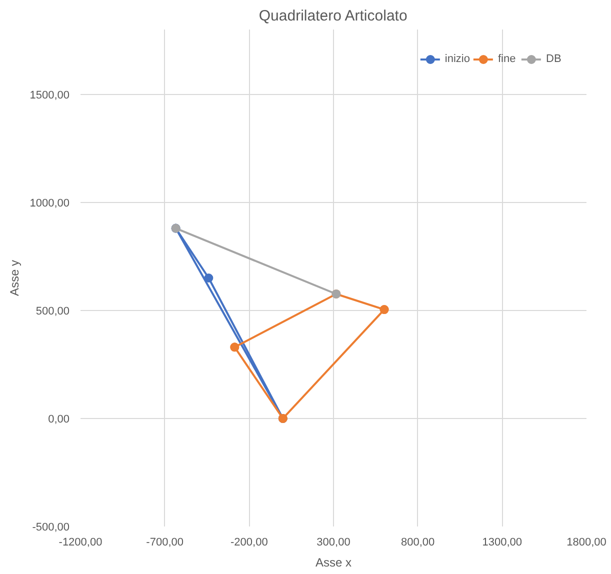 This screenshot has height=574, width=611. Describe the element at coordinates (51, 528) in the screenshot. I see `y-tick-label: -500,00` at that location.